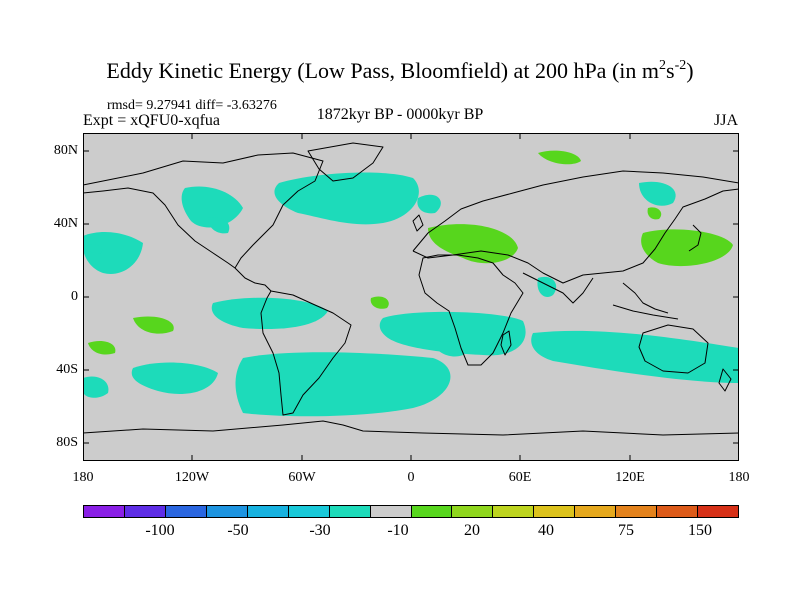  What do you see at coordinates (67, 369) in the screenshot?
I see `lat-label-40s: 40S` at bounding box center [67, 369].